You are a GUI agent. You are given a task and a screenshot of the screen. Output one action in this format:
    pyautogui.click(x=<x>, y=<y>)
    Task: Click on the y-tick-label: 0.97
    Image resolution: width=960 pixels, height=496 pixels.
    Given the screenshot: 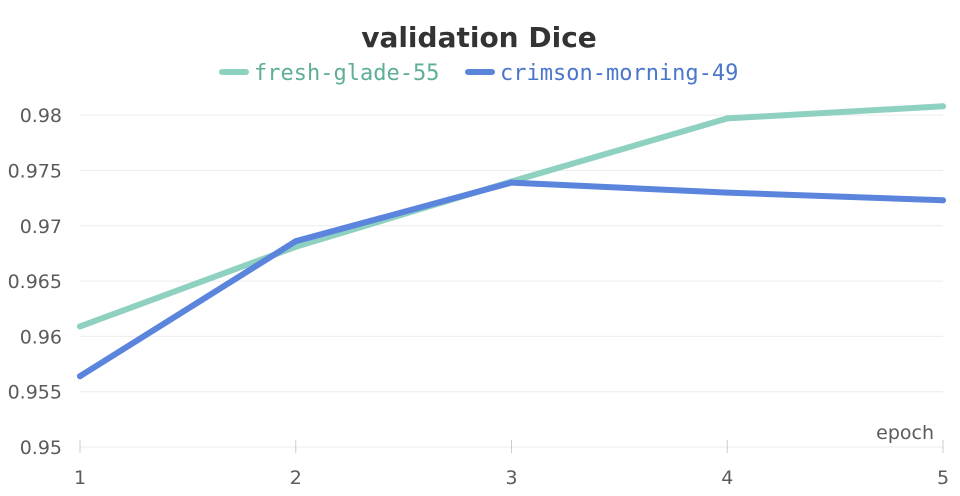 What is the action you would take?
    pyautogui.click(x=41, y=227)
    